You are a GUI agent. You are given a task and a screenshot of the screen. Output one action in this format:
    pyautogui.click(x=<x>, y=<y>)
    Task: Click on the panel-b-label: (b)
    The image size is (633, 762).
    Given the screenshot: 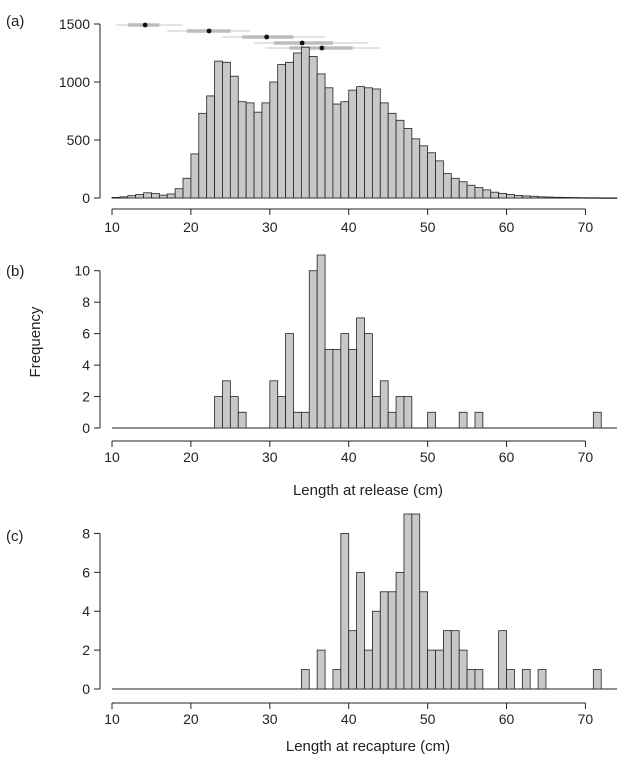 What is the action you would take?
    pyautogui.click(x=15, y=271)
    